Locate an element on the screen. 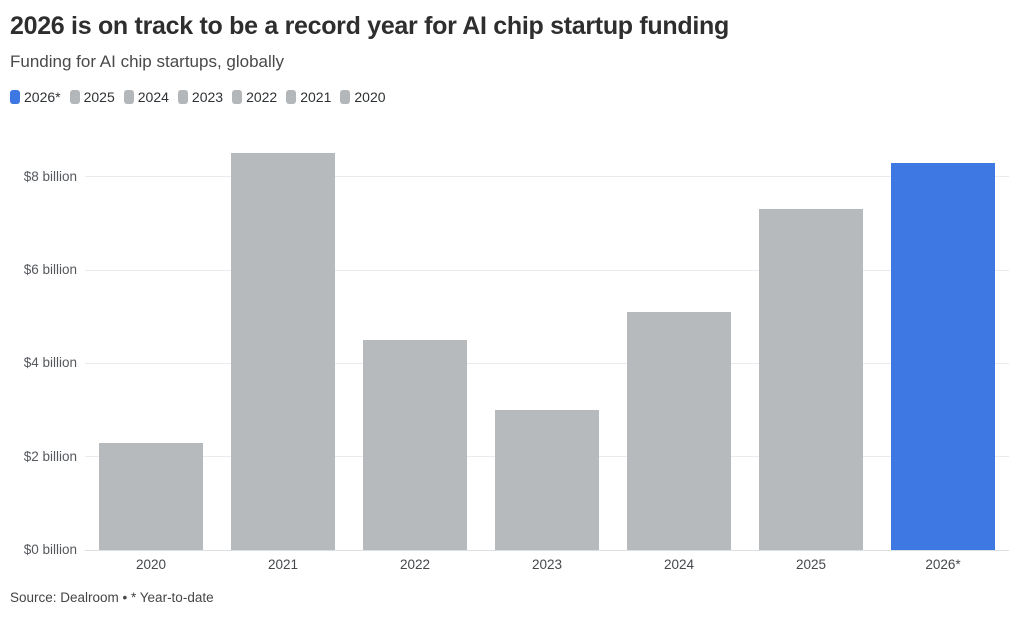  x-axis-label: 2026* is located at coordinates (943, 564).